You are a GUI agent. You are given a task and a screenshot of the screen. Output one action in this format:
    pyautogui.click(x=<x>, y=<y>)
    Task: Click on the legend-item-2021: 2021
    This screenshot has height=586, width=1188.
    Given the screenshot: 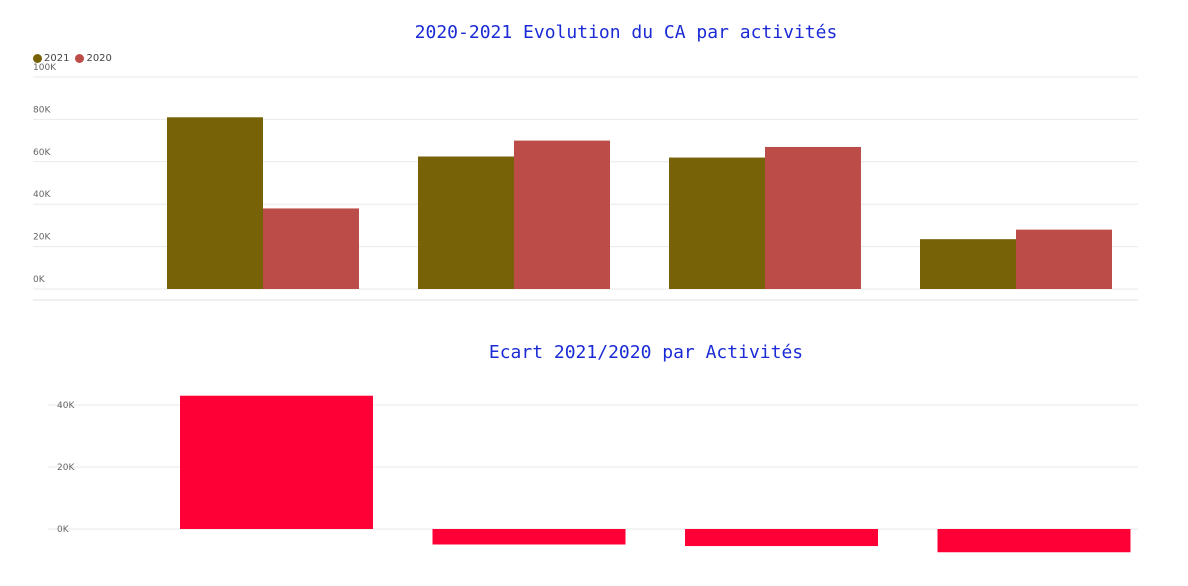 What is the action you would take?
    pyautogui.click(x=51, y=58)
    